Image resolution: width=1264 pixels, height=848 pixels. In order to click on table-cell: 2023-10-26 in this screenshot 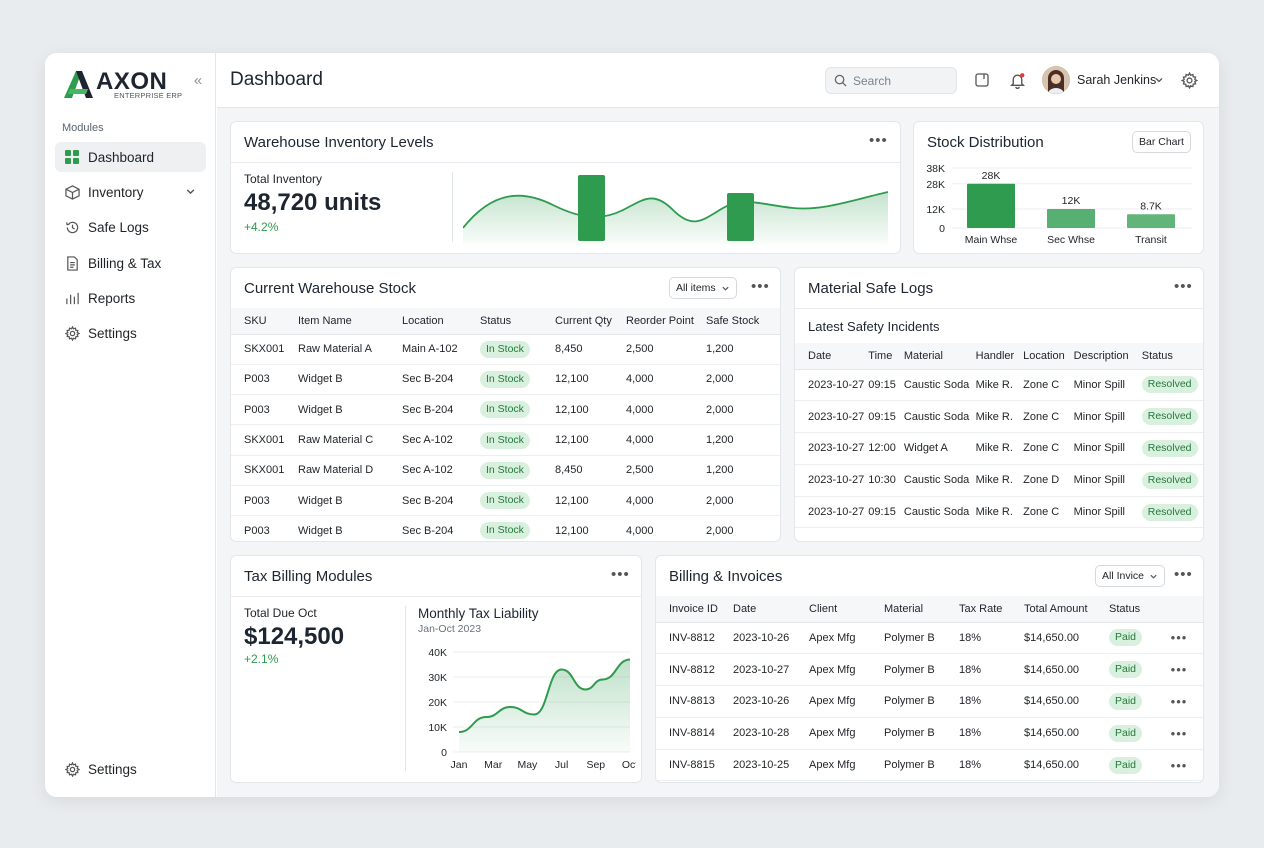, I will do `click(765, 638)`.